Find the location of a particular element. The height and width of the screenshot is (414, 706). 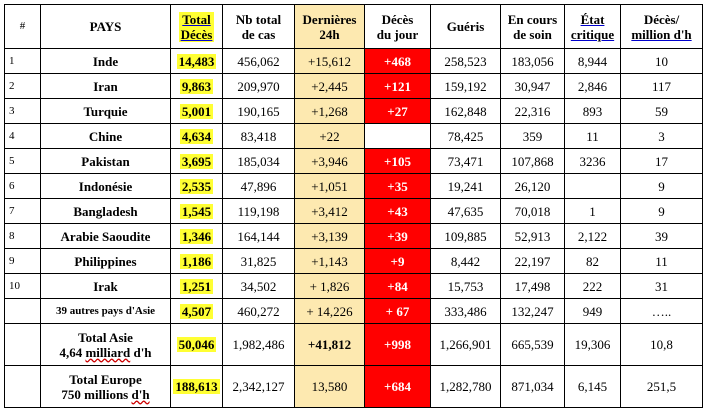

row-gueris: 333,486 is located at coordinates (465, 311).